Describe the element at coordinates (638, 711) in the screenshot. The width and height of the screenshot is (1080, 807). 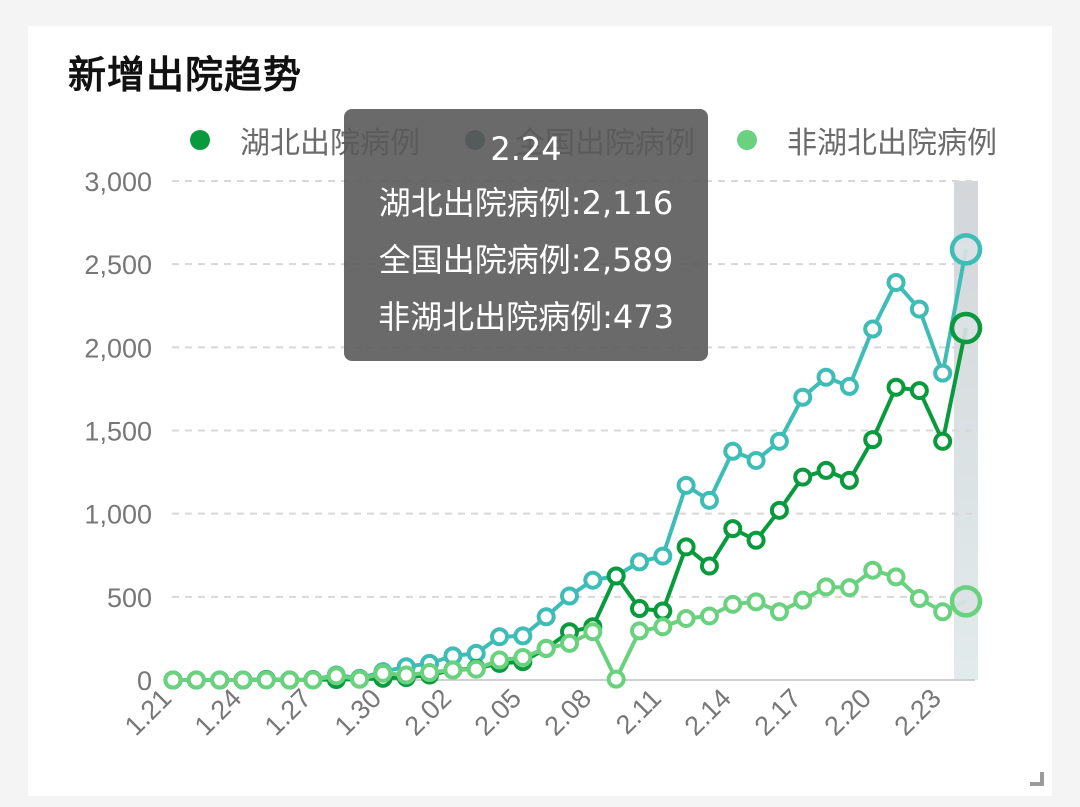
I see `x-tick-label: 2.11` at that location.